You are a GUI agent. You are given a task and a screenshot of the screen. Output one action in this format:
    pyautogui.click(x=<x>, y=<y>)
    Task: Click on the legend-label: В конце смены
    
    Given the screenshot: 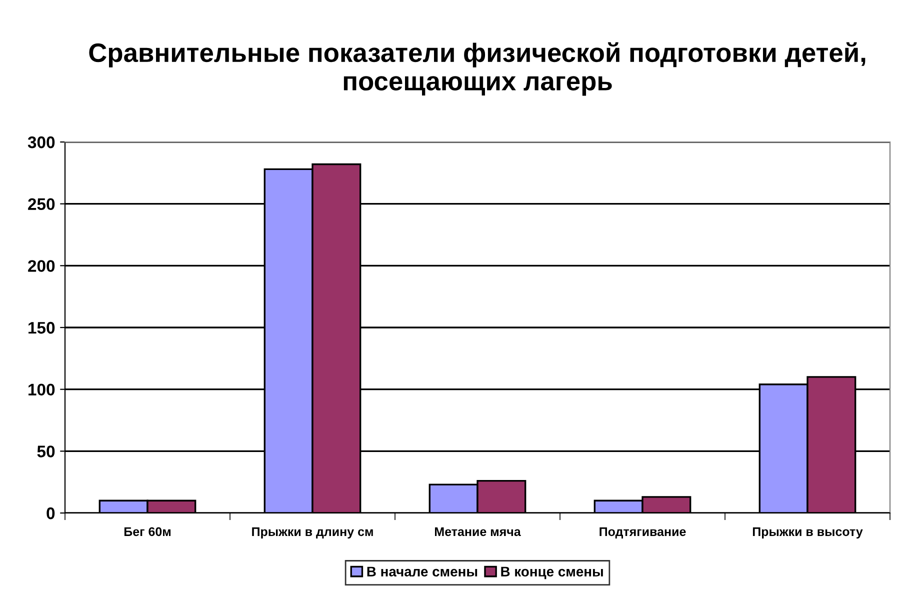 What is the action you would take?
    pyautogui.click(x=552, y=573)
    